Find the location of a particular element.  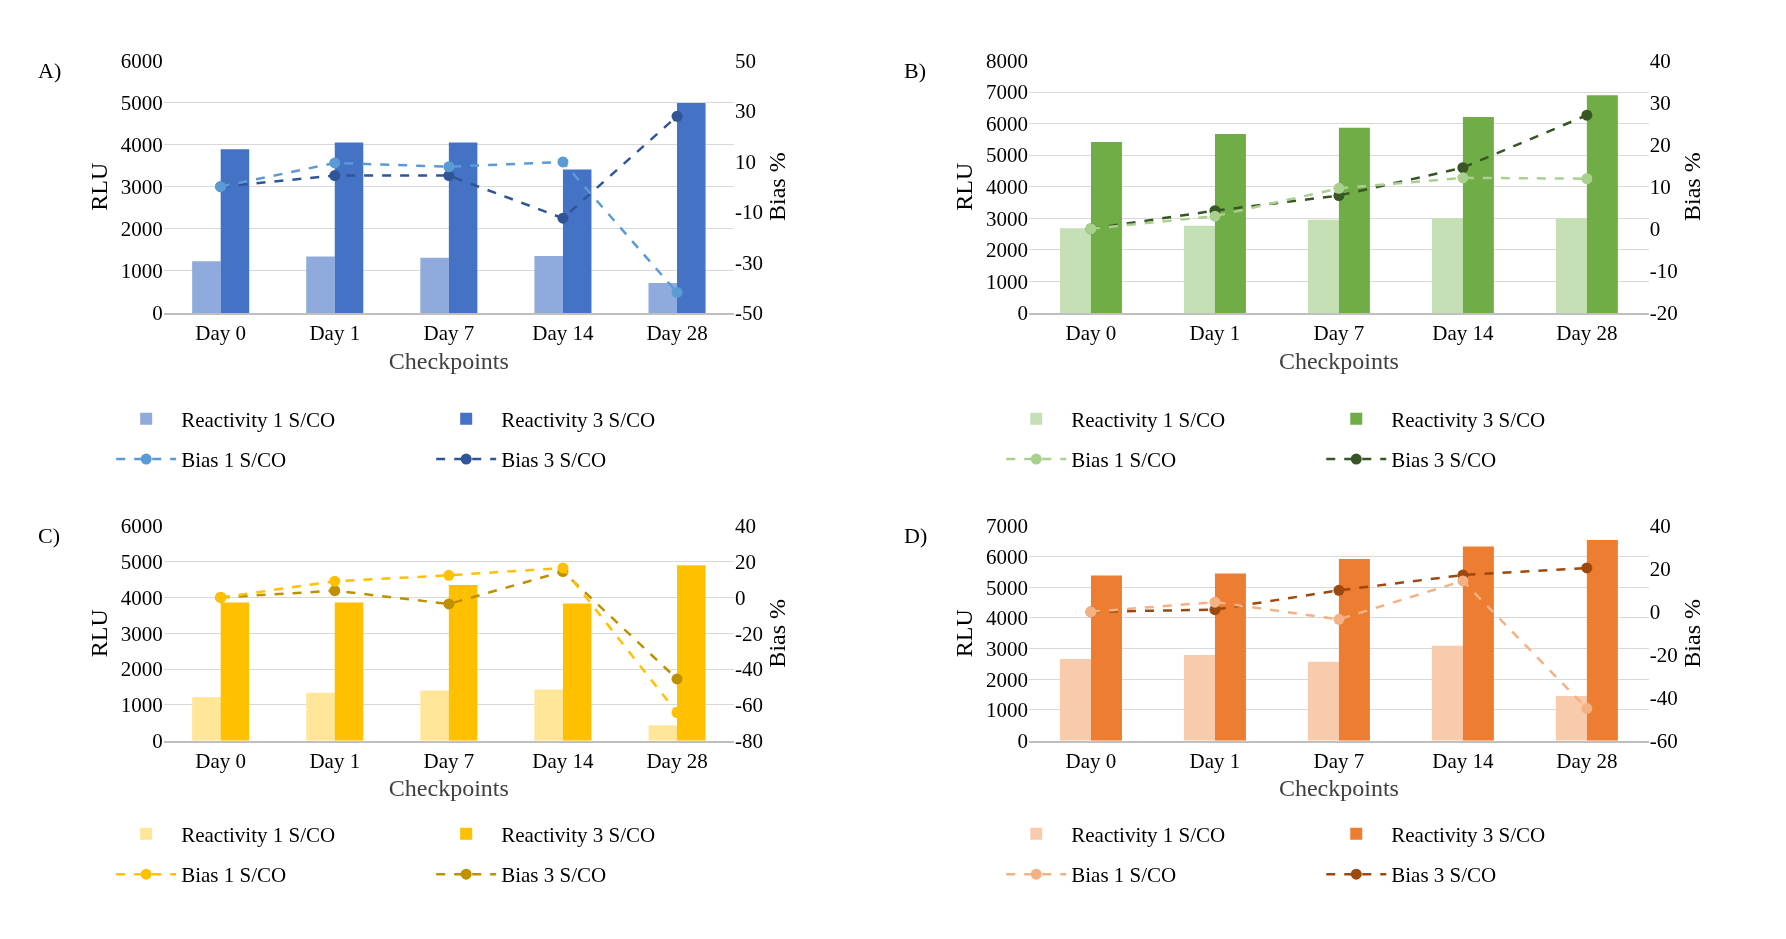

chart-title: A) is located at coordinates (50, 70).